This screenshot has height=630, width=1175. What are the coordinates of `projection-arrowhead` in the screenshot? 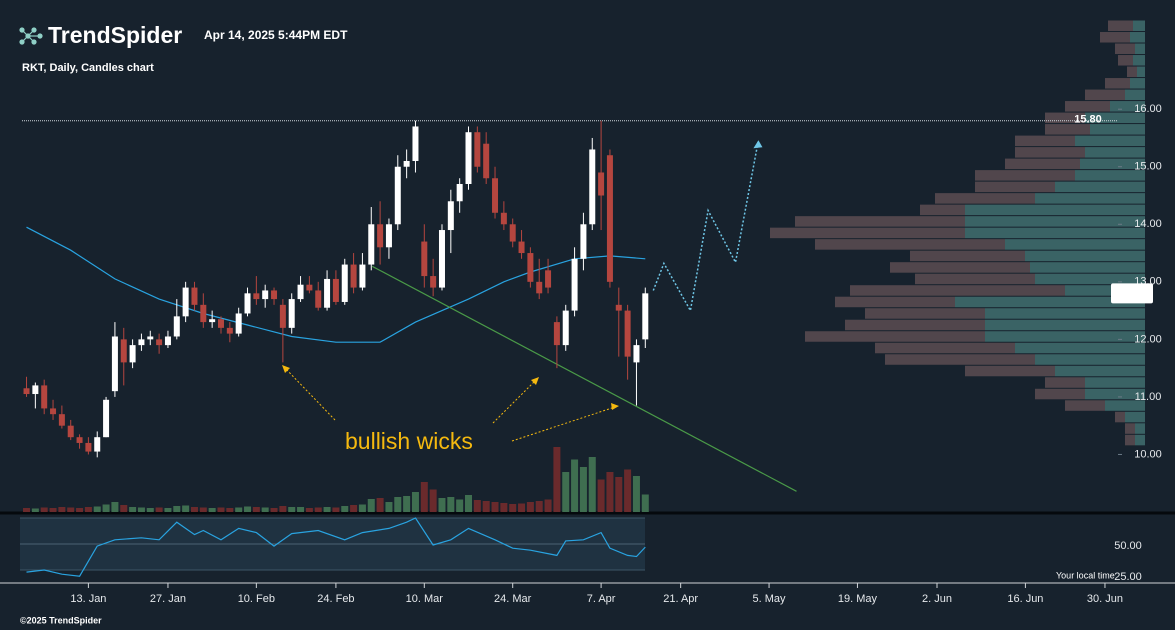 It's located at (758, 144).